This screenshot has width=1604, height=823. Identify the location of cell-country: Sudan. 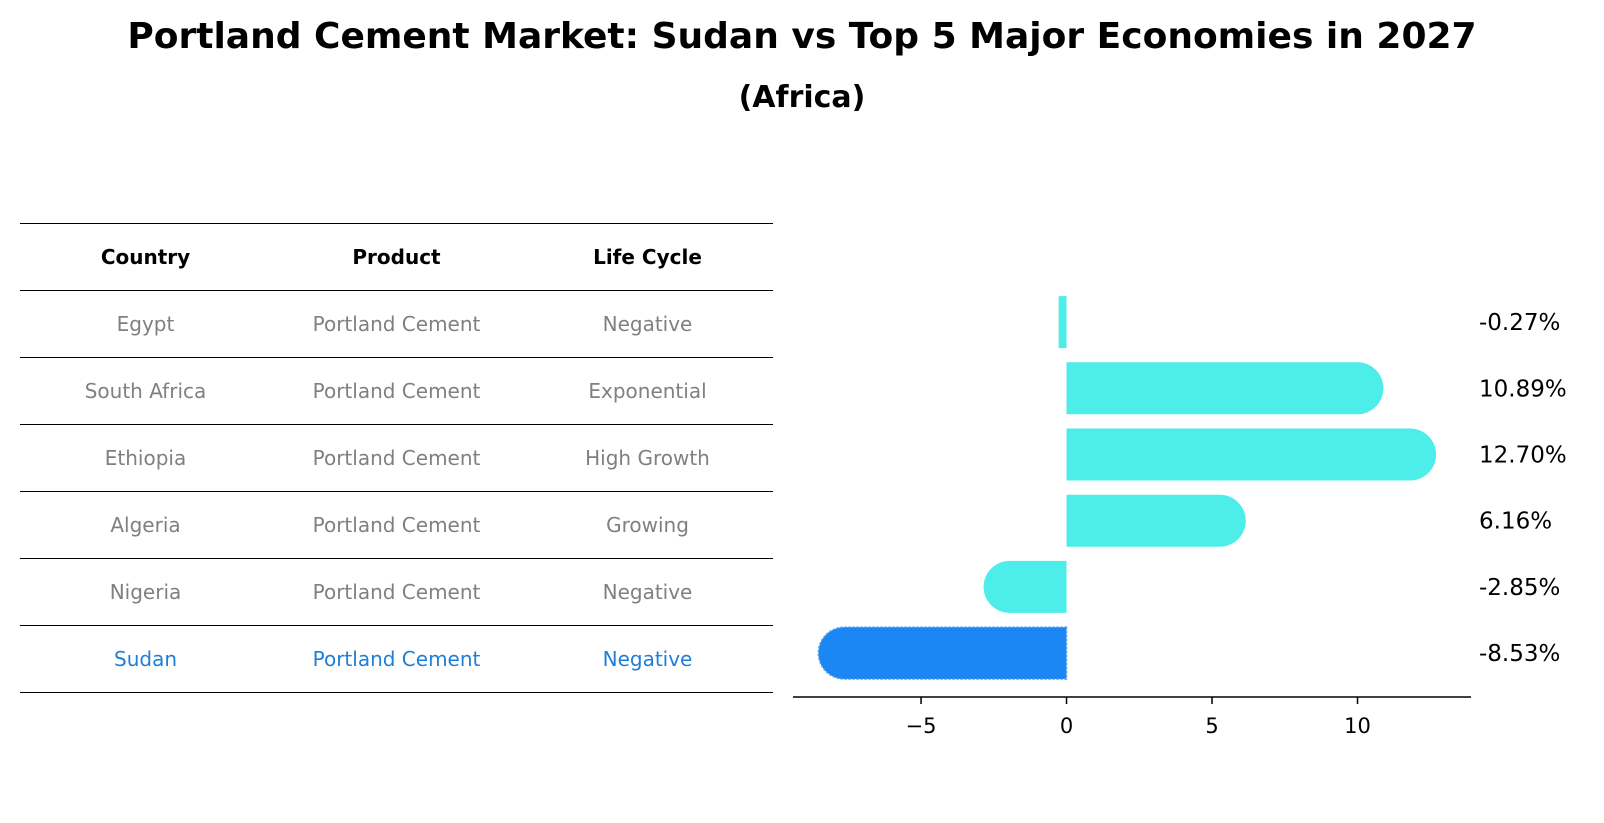
(145, 659).